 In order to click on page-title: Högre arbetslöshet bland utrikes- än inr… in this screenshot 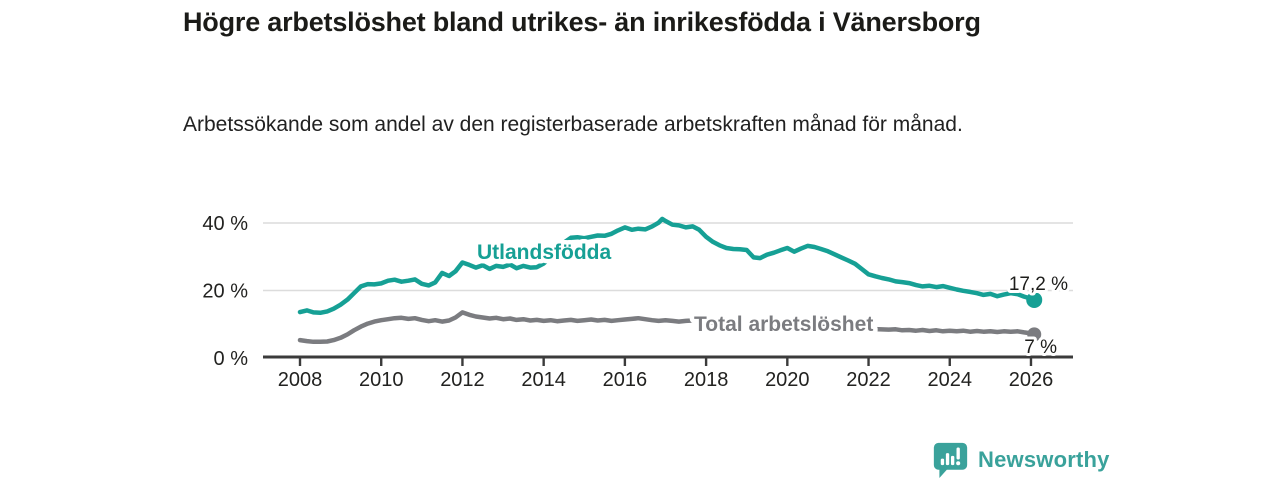, I will do `click(582, 22)`.